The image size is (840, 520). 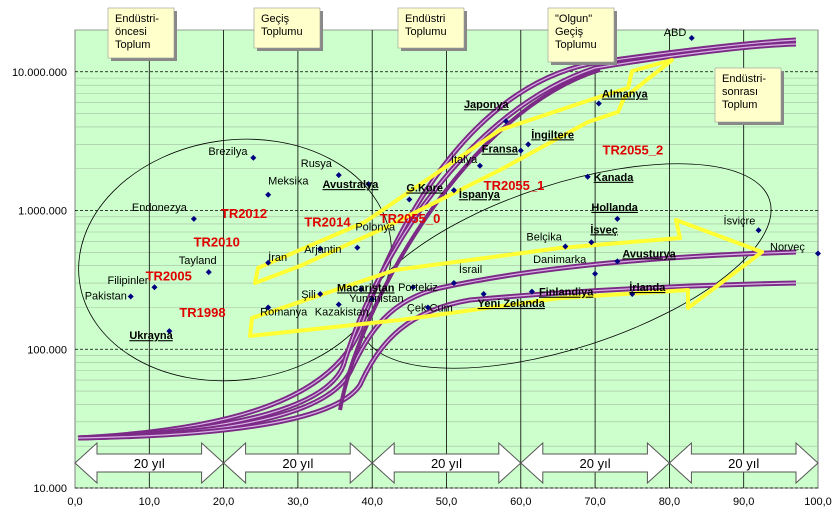 What do you see at coordinates (552, 134) in the screenshot?
I see `country-label: İngiltere` at bounding box center [552, 134].